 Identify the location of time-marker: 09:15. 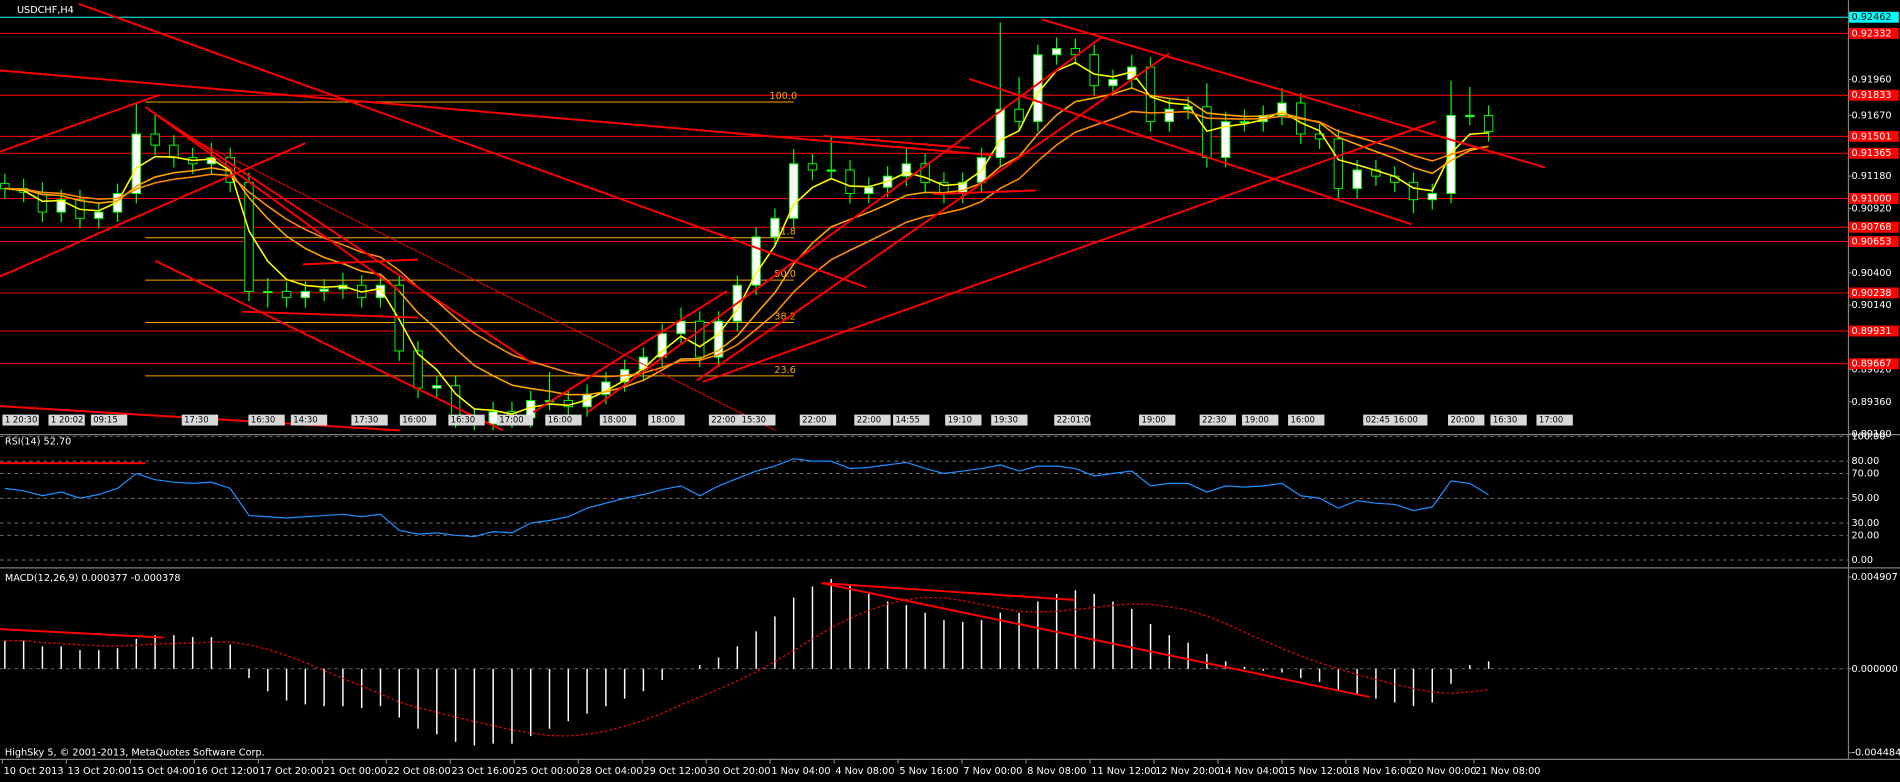
(105, 420).